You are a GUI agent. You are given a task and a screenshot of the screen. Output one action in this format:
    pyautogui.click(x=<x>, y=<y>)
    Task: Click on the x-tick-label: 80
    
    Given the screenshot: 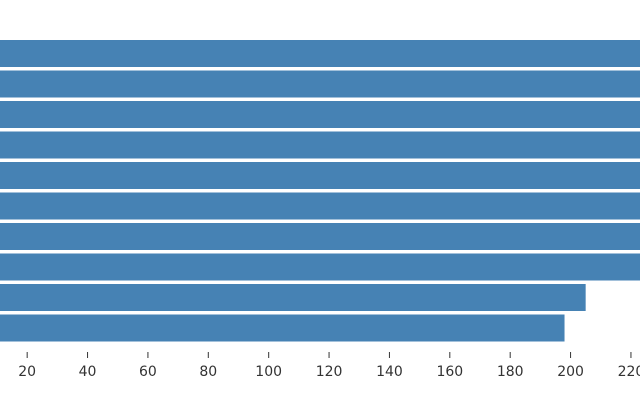 What is the action you would take?
    pyautogui.click(x=208, y=372)
    